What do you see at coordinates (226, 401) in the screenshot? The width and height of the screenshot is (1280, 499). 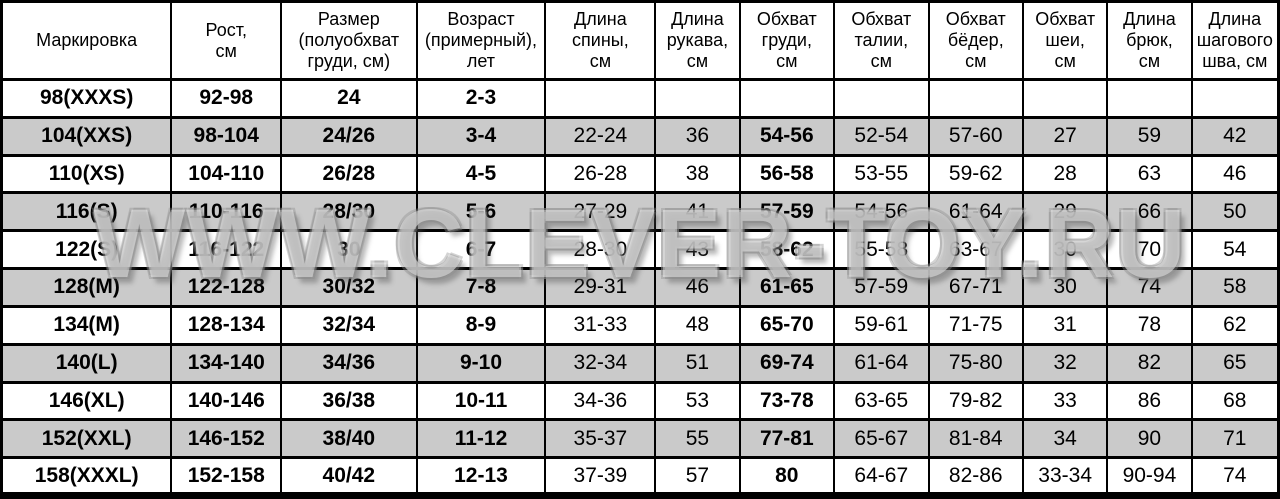 I see `table-cell: 140-146` at bounding box center [226, 401].